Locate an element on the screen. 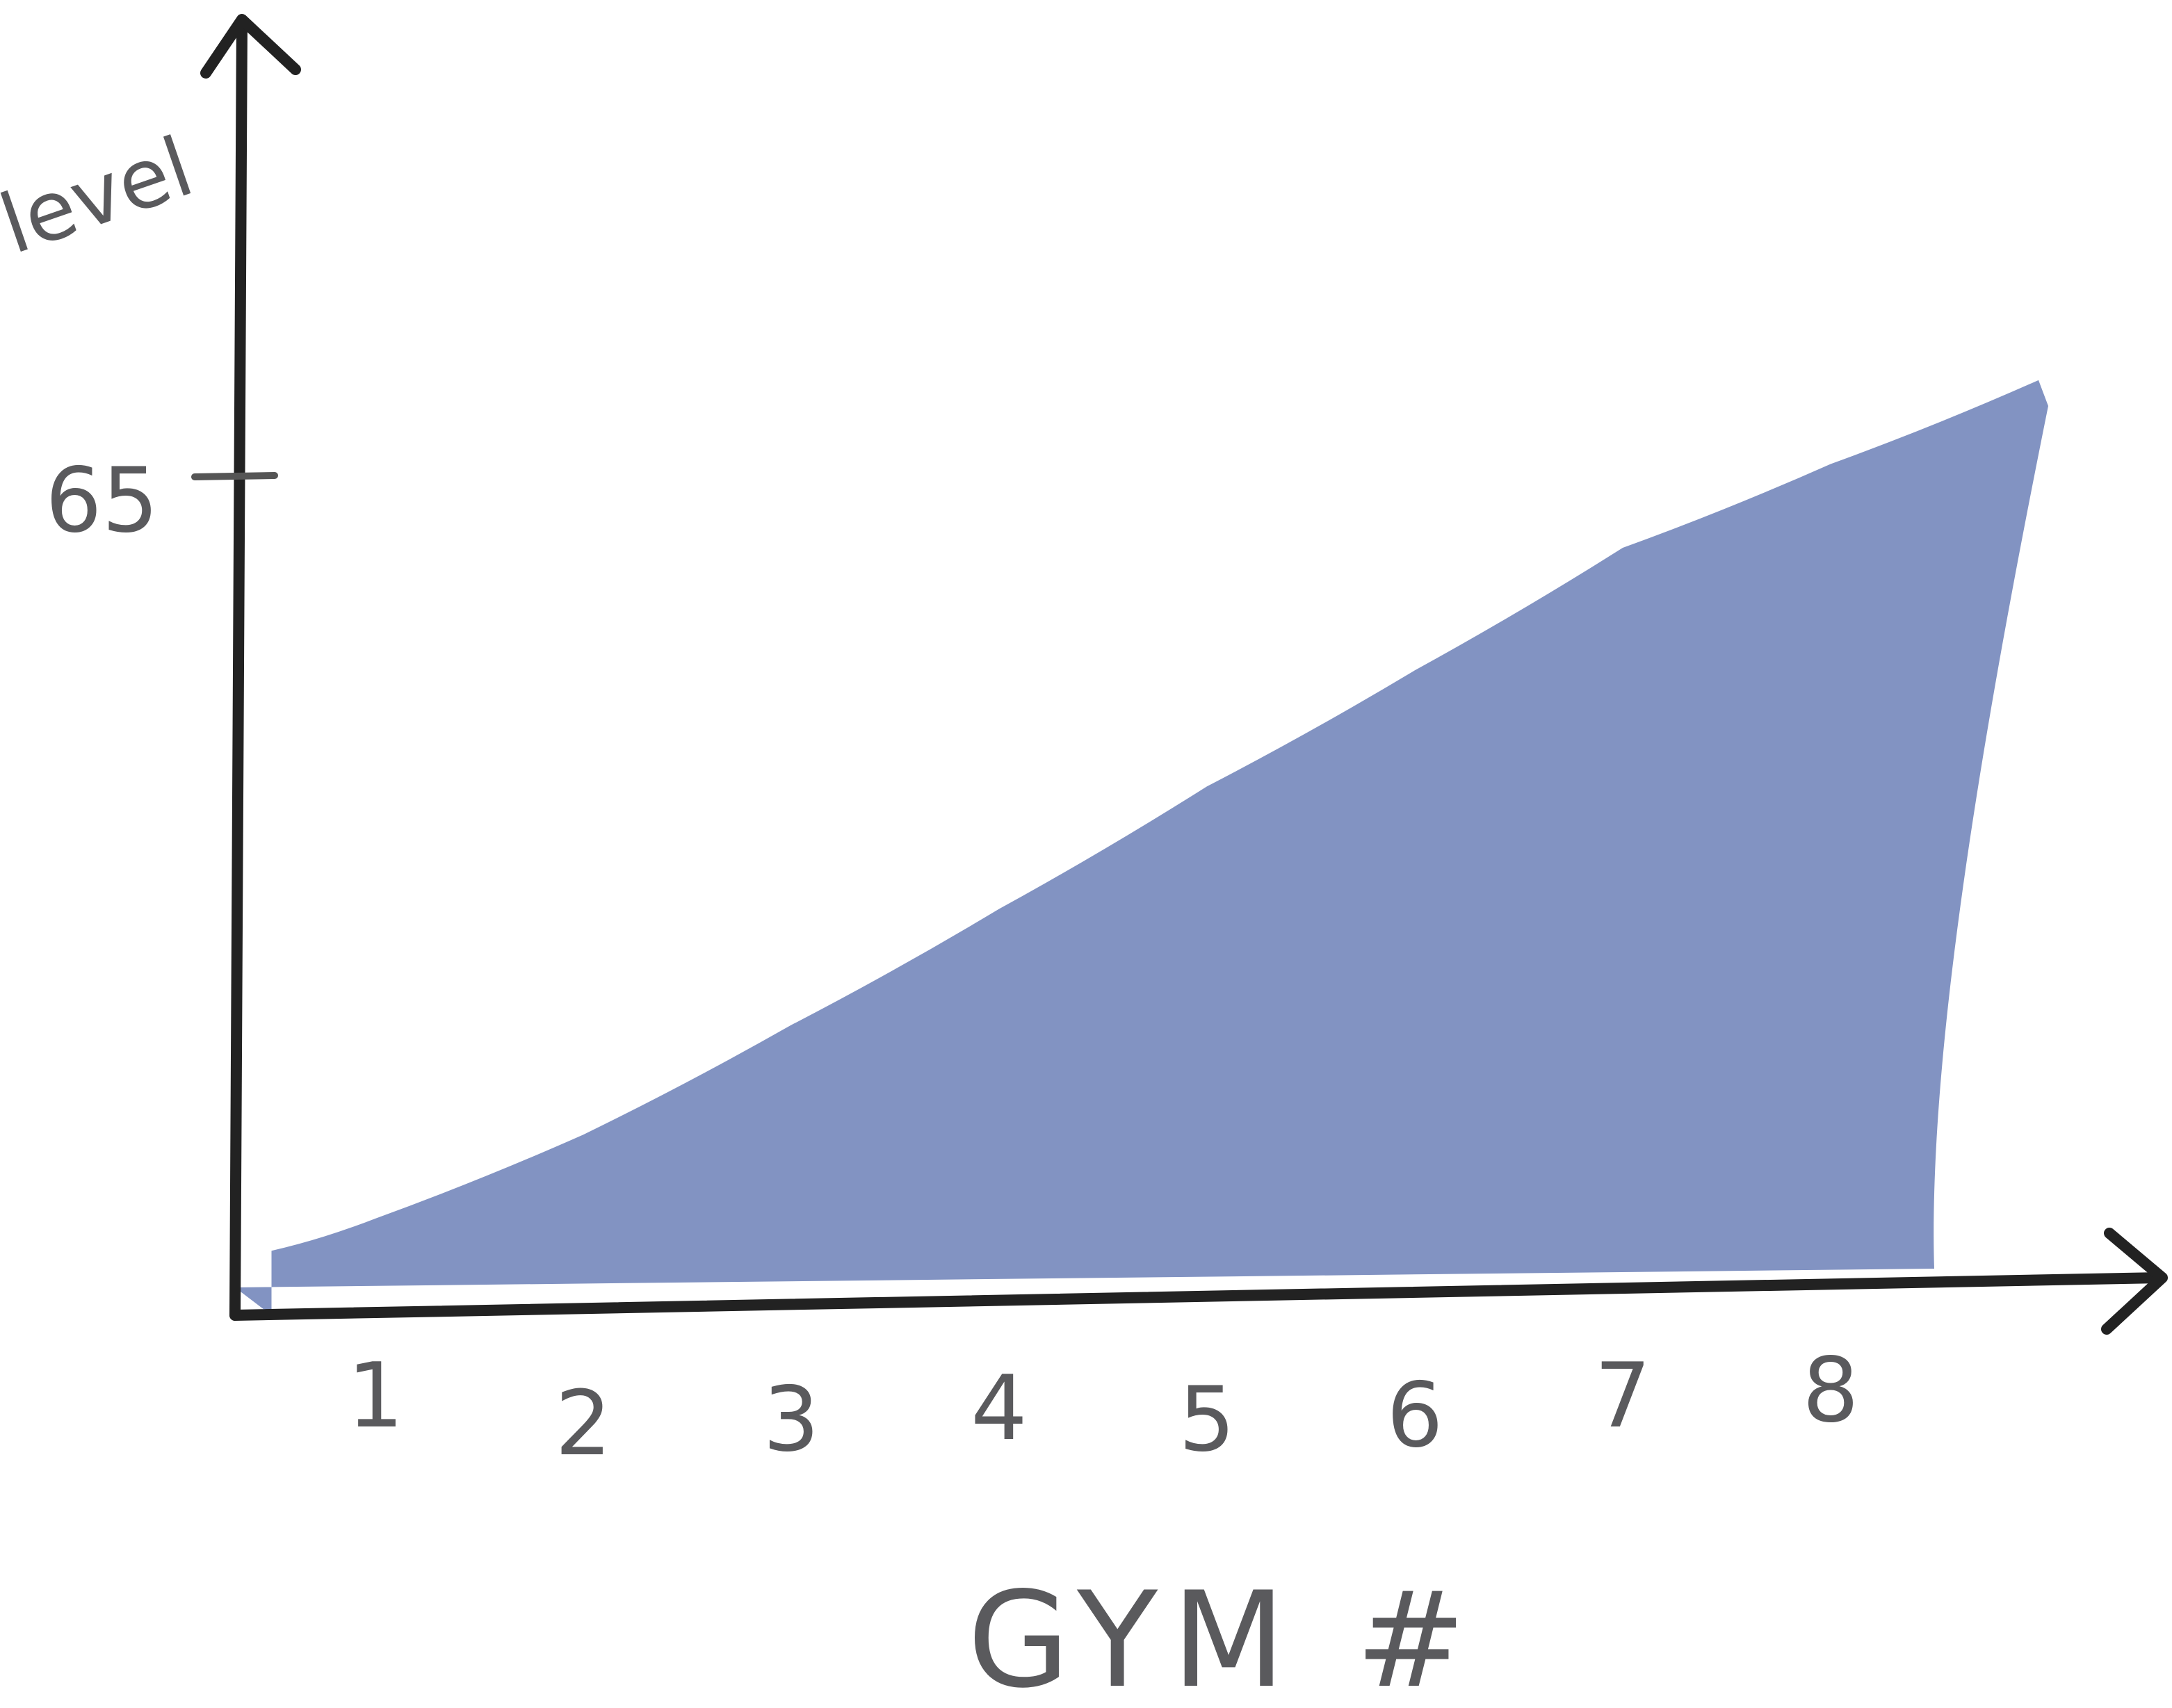  x-tick-label: 7 is located at coordinates (1622, 1396).